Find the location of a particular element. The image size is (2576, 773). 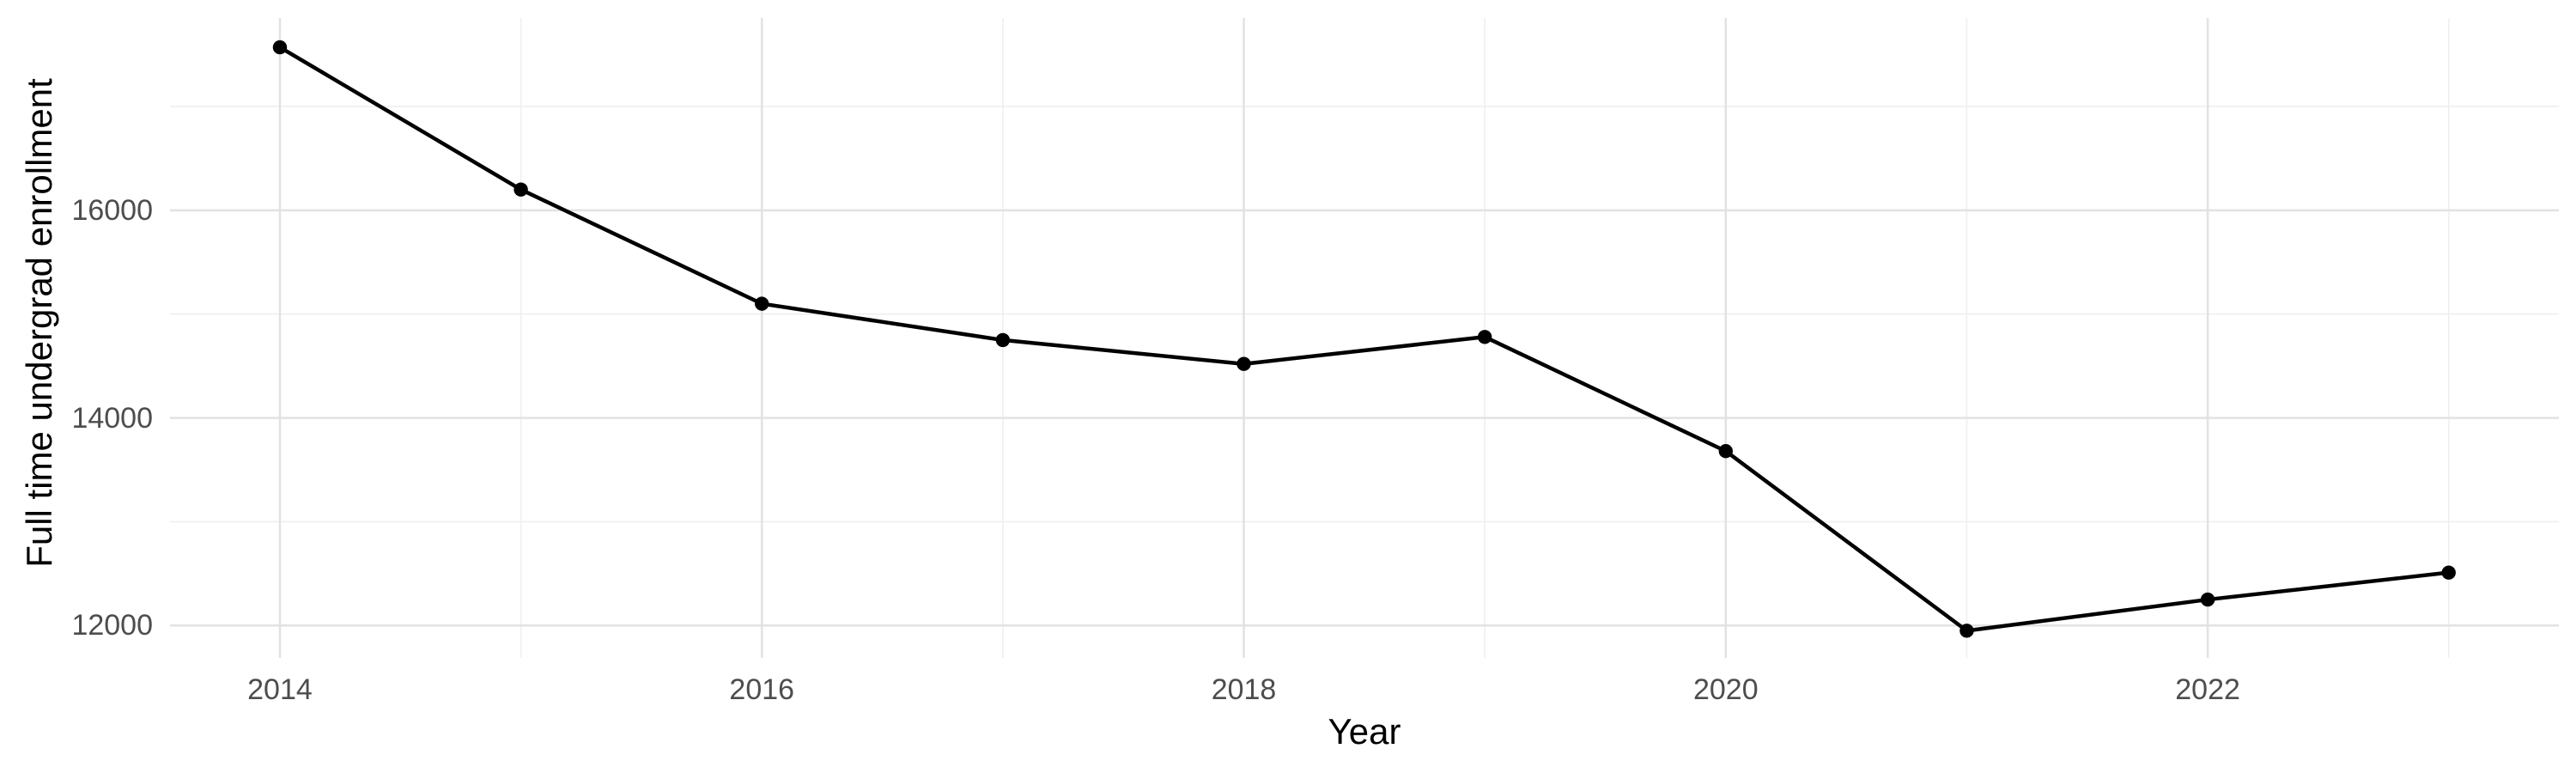

x-tick-label: 2016 is located at coordinates (762, 689).